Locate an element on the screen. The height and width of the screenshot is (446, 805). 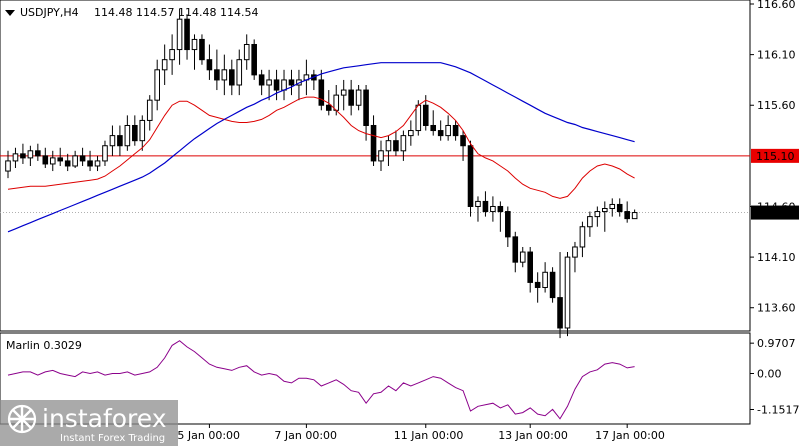
indicator-tick-label: -1.1517 is located at coordinates (778, 409).